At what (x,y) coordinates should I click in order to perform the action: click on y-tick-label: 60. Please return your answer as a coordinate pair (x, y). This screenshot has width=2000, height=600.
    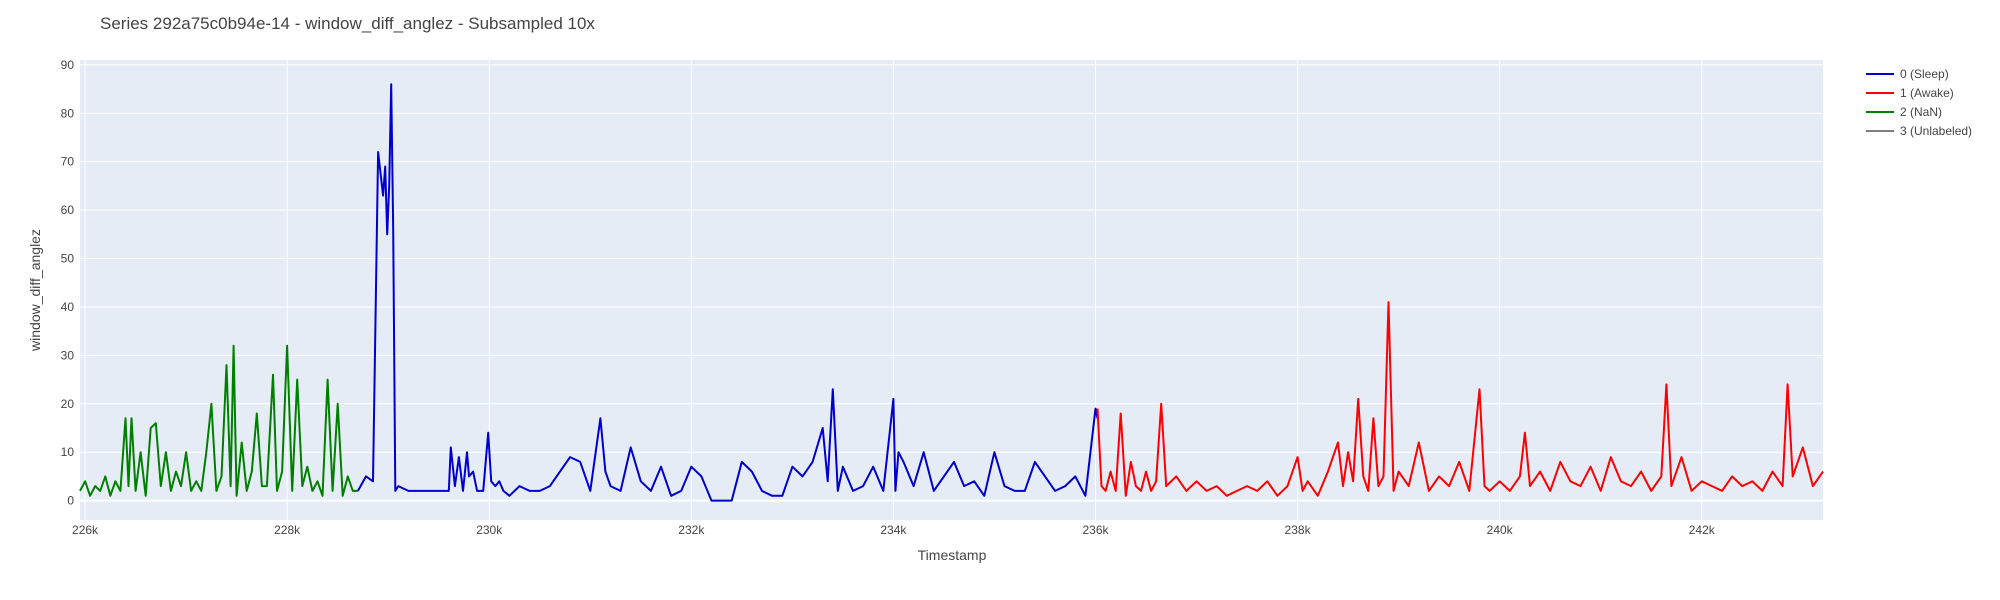
    Looking at the image, I should click on (68, 210).